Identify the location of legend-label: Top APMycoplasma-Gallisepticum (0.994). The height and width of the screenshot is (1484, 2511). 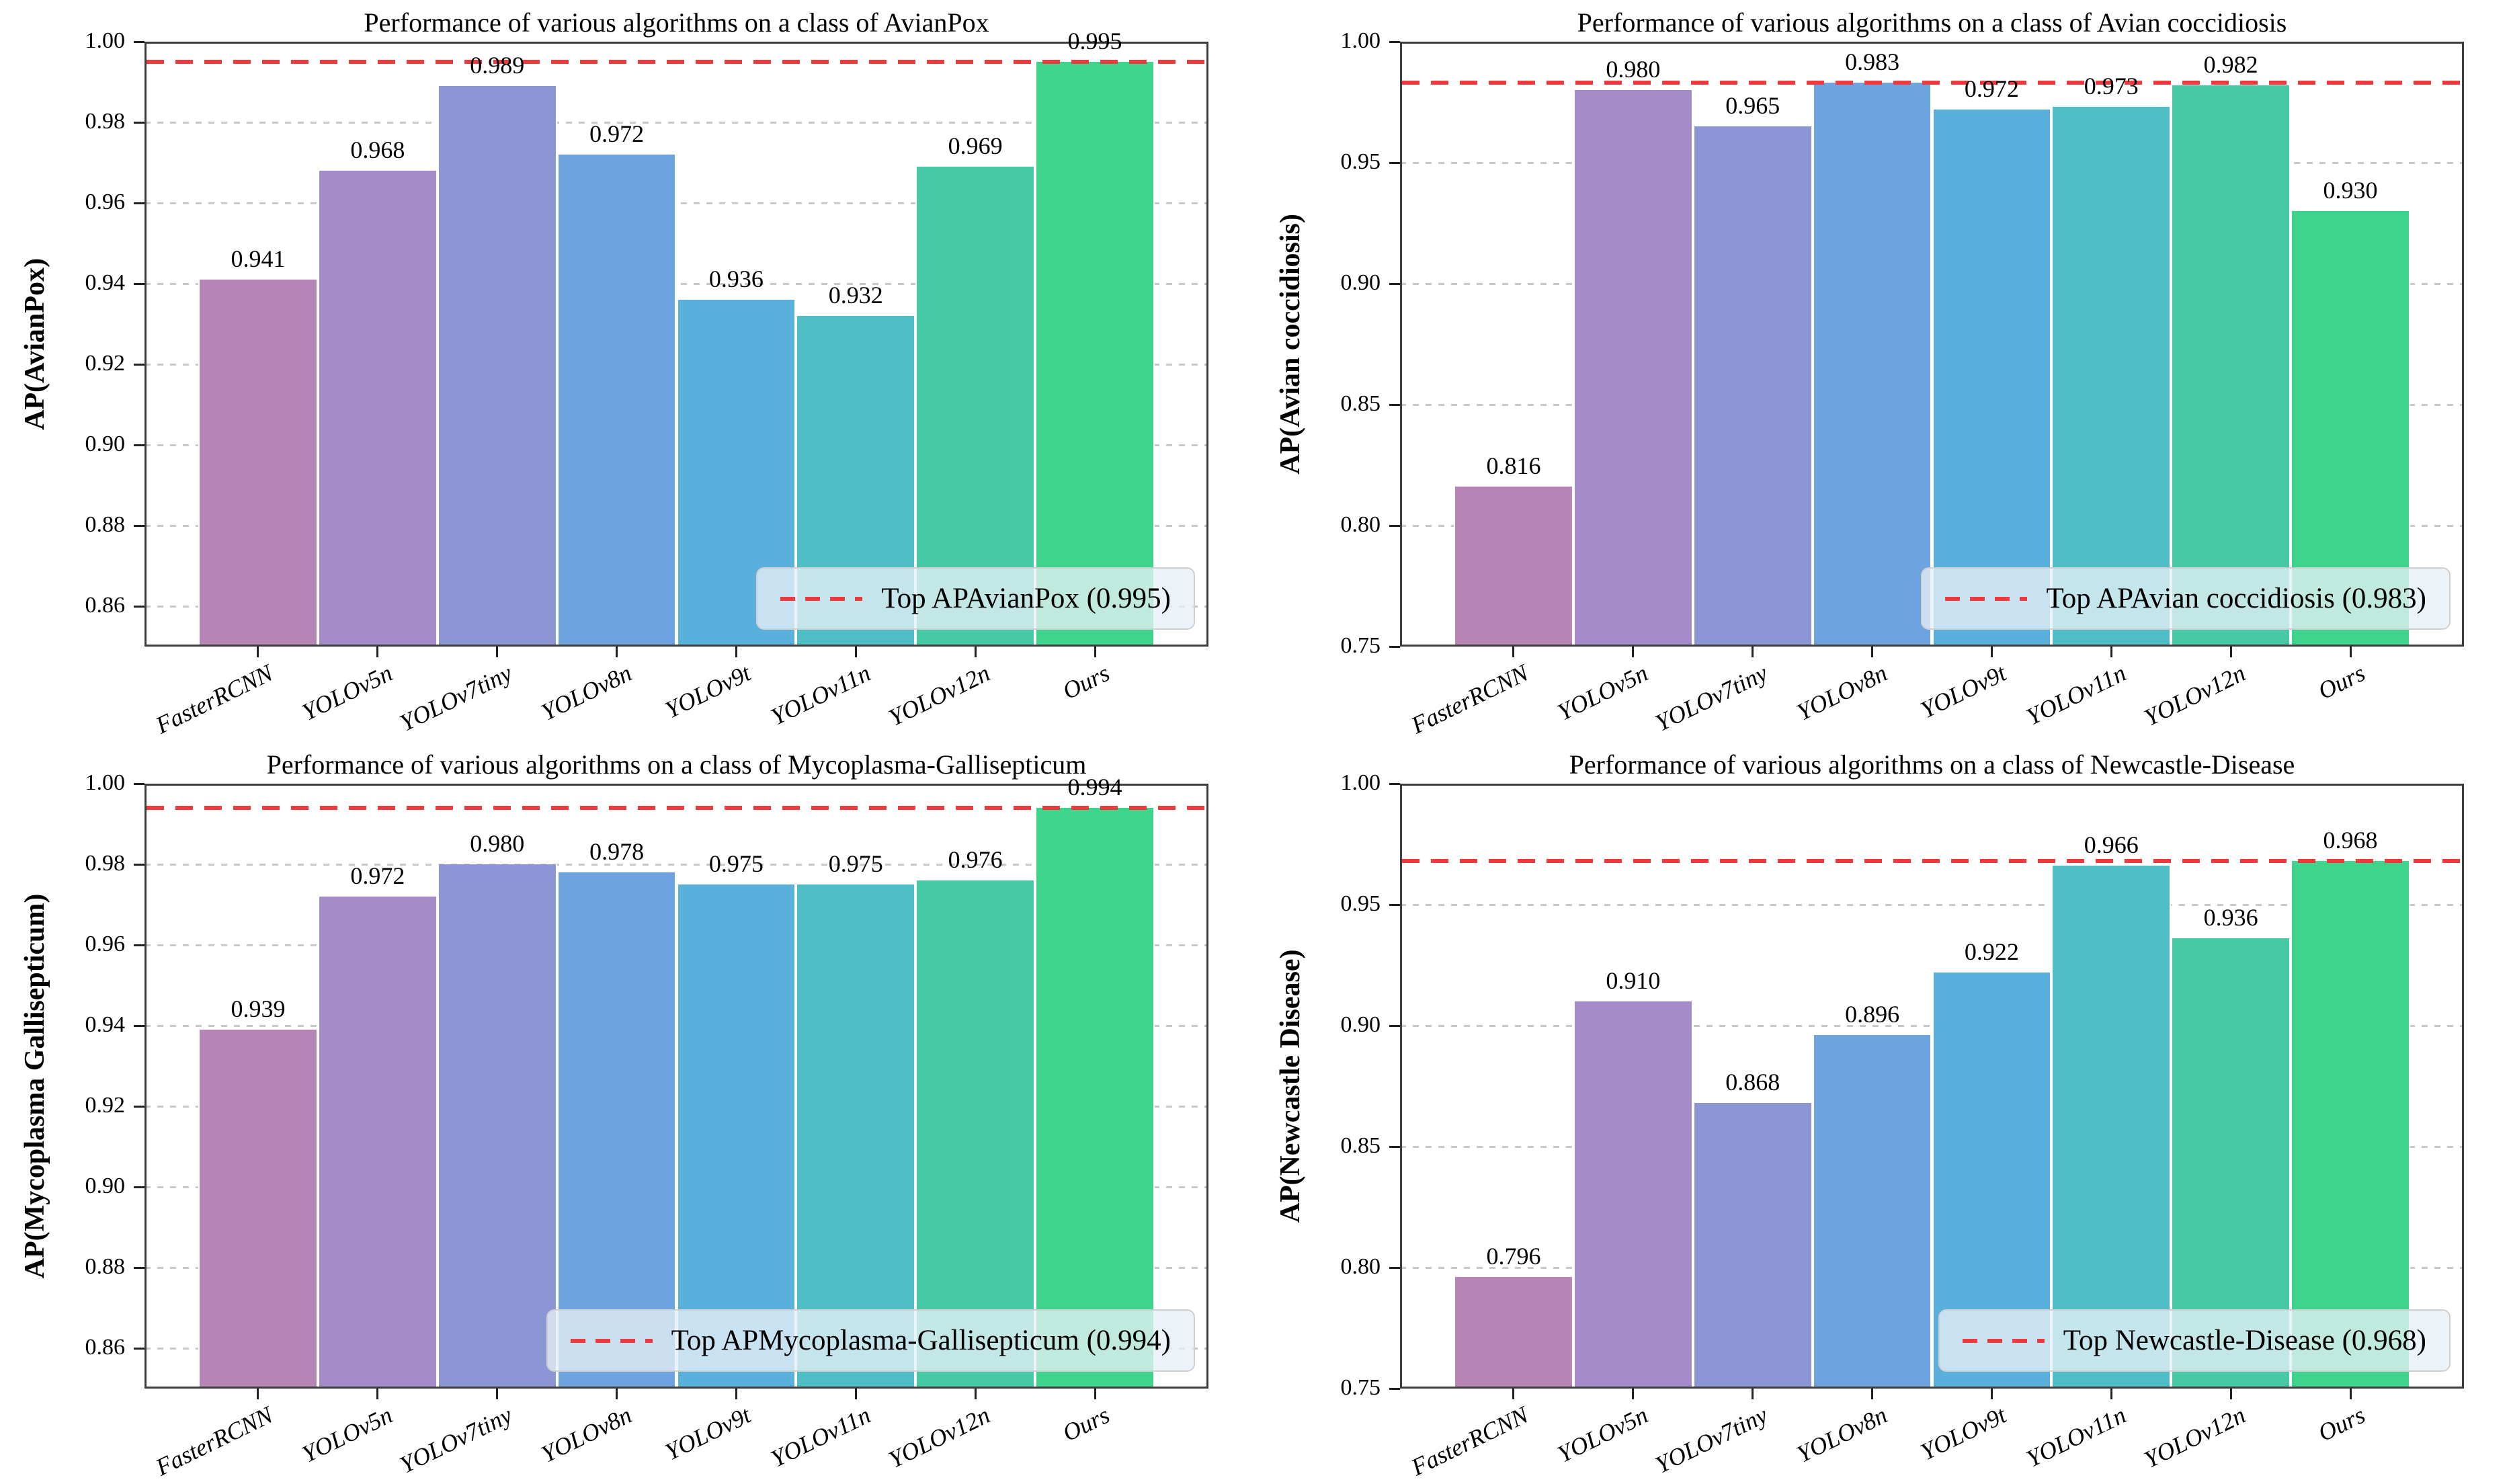
(921, 1340).